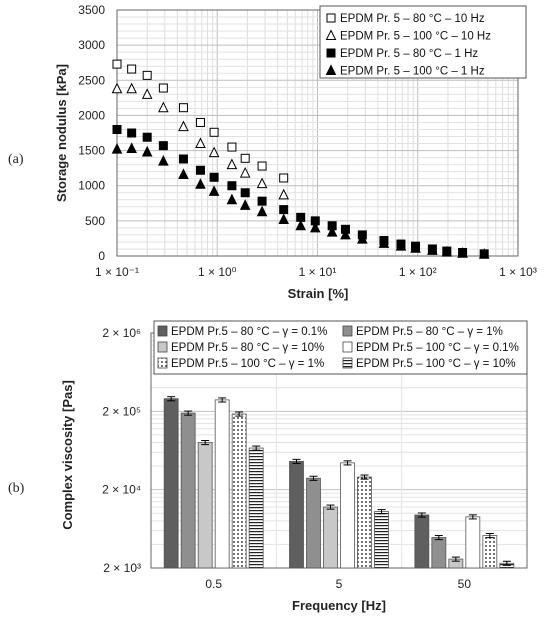 This screenshot has width=550, height=619. I want to click on chart-a-y-tick-label: 3000, so click(91, 45).